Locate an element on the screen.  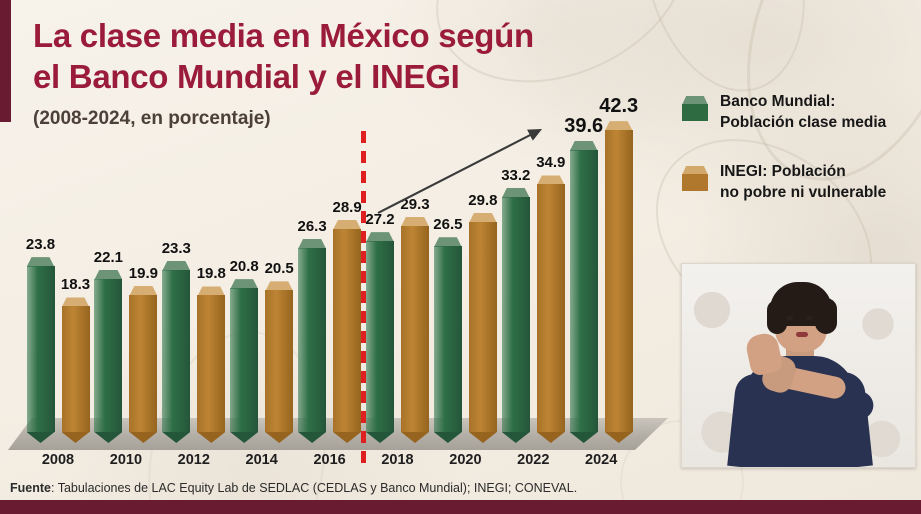
bar-inegi-2024 is located at coordinates (618, 282).